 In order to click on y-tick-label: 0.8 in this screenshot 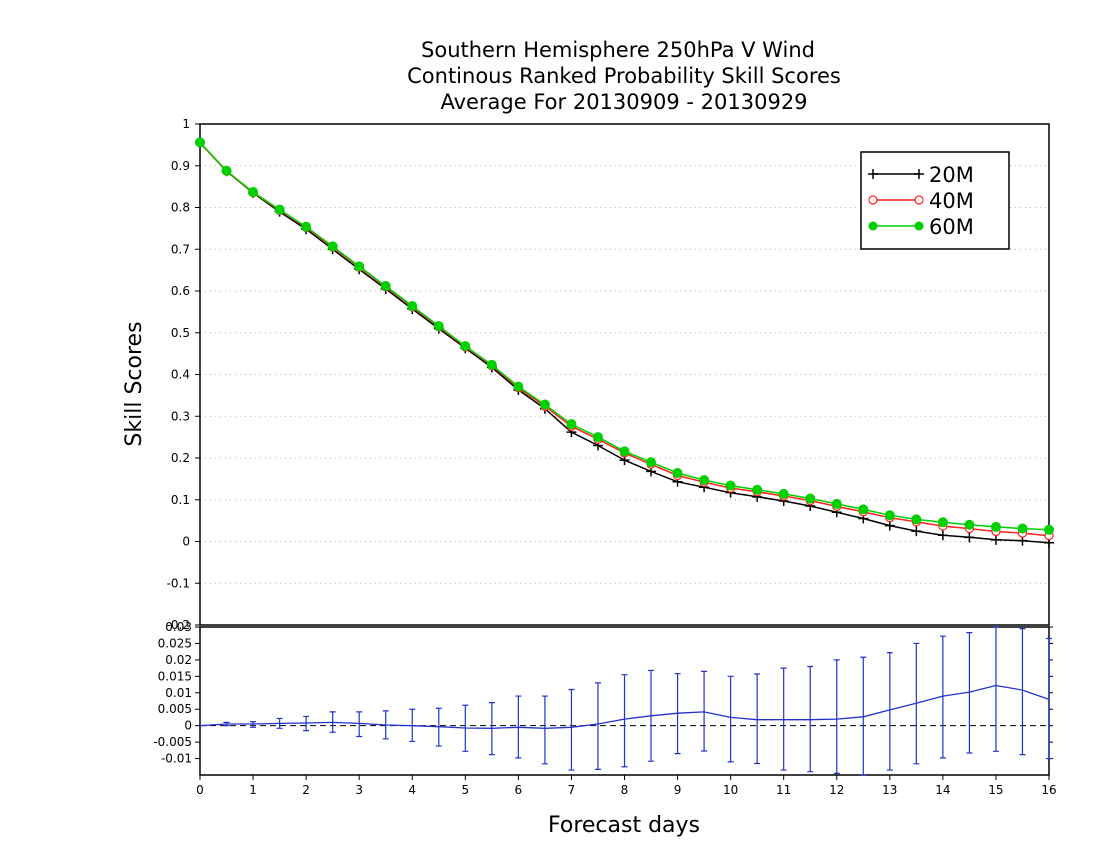, I will do `click(180, 208)`.